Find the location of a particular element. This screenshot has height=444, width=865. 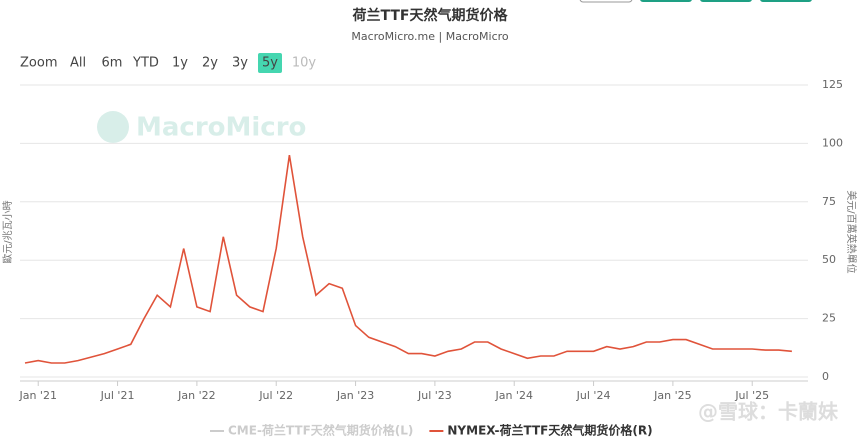

zoom-button: 10y is located at coordinates (304, 63).